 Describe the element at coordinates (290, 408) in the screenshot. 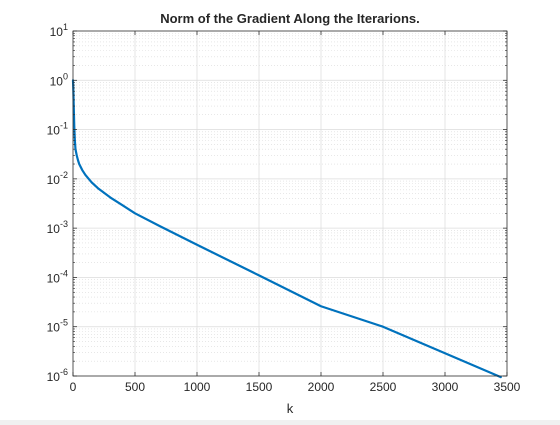

I see `x-axis-label: k` at that location.